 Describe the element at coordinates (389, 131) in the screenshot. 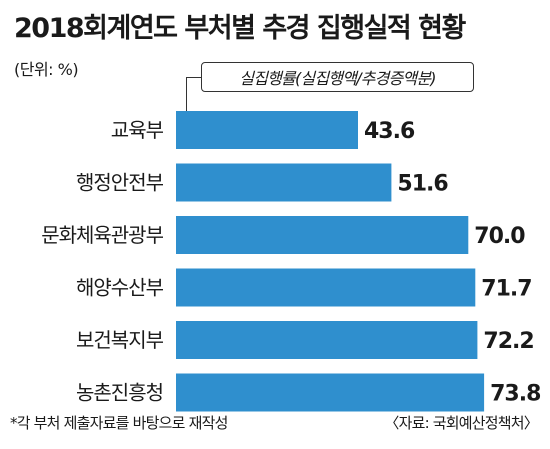

I see `value-label: 43.6` at that location.